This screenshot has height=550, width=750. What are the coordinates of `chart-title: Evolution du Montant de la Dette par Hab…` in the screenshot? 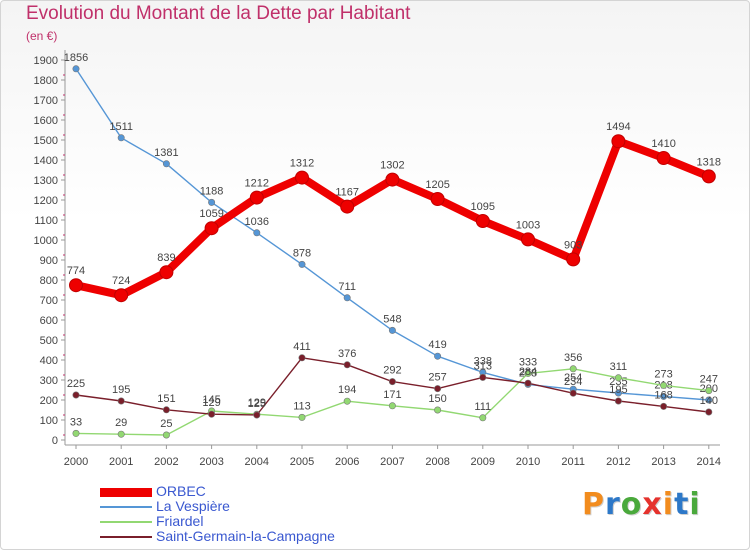 It's located at (218, 13).